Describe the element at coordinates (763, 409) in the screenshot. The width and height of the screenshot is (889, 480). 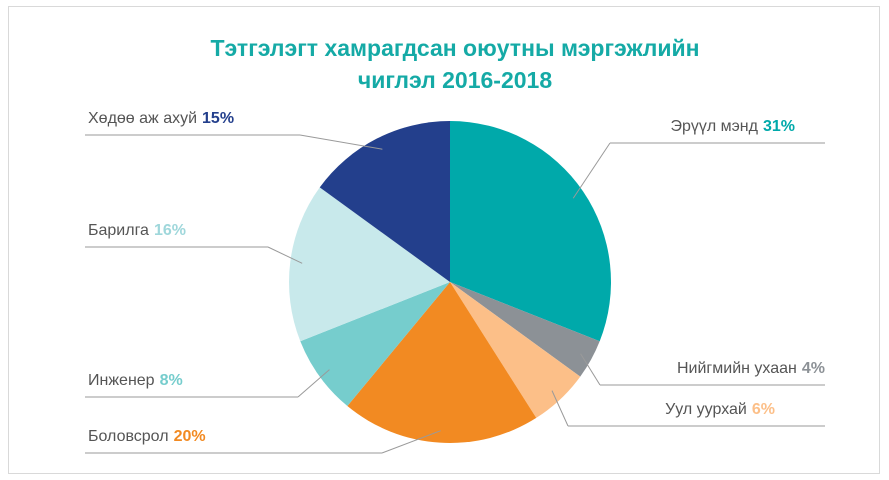
I see `value-label: 6%` at that location.